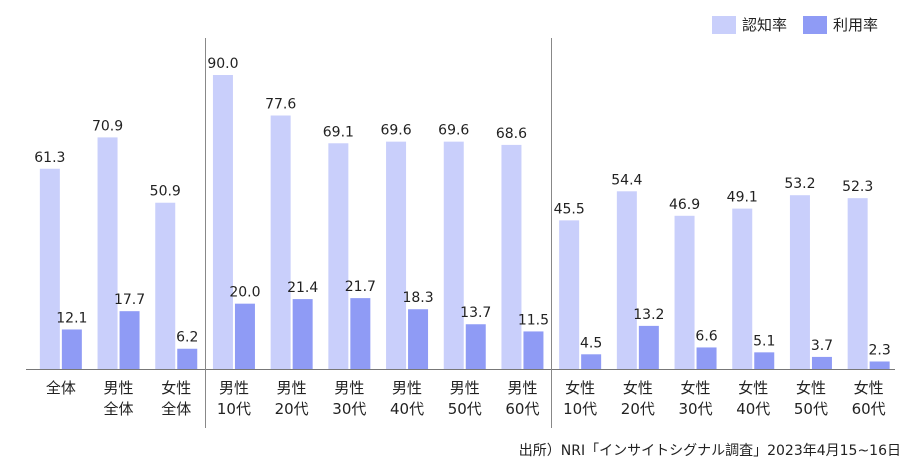 The height and width of the screenshot is (467, 921). I want to click on data-label-usage-0: 12.1, so click(71, 318).